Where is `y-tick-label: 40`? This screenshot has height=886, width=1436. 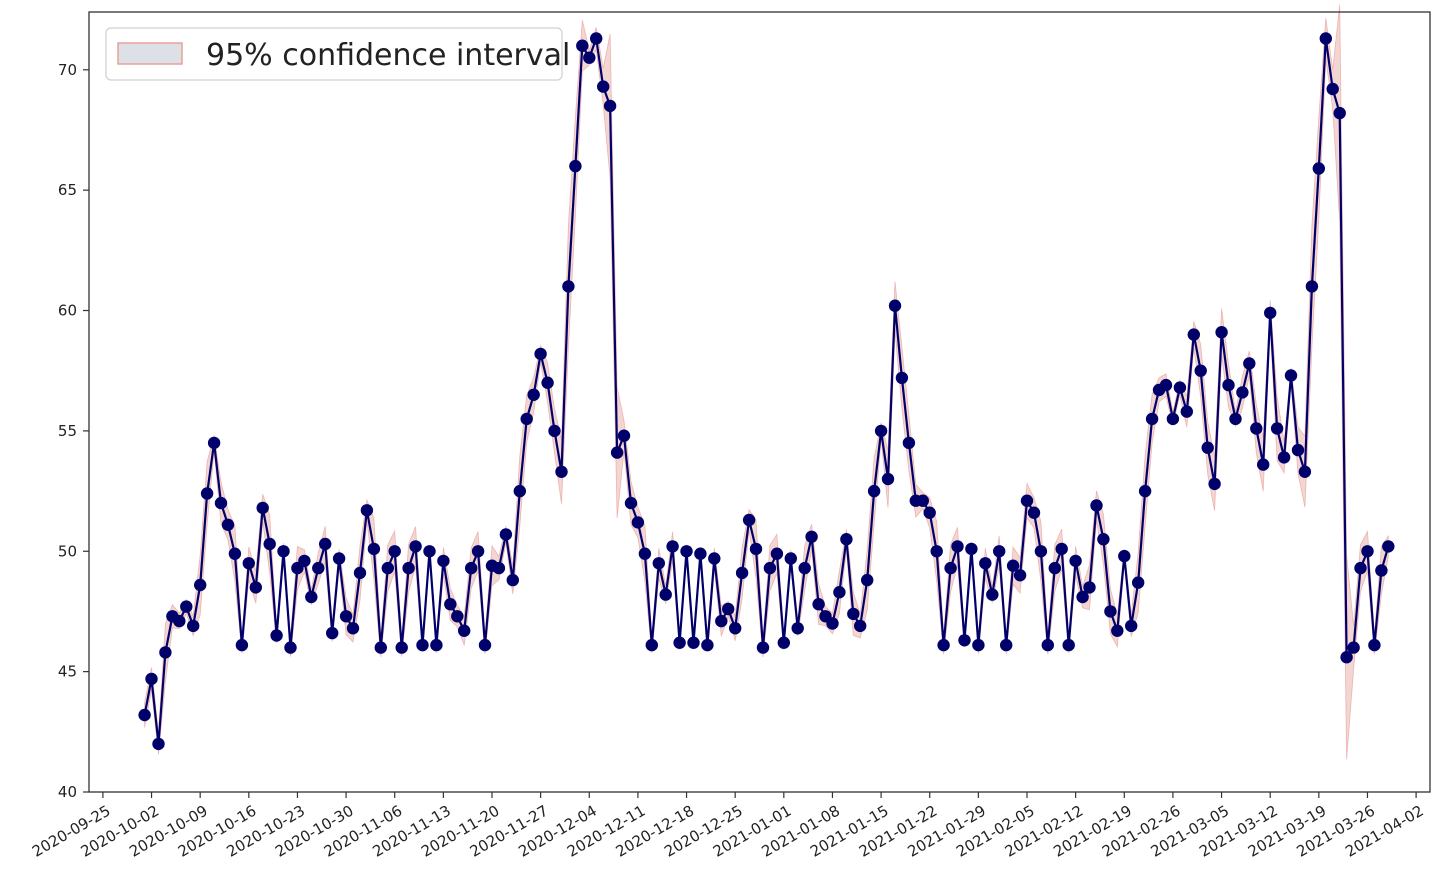 y-tick-label: 40 is located at coordinates (67, 792).